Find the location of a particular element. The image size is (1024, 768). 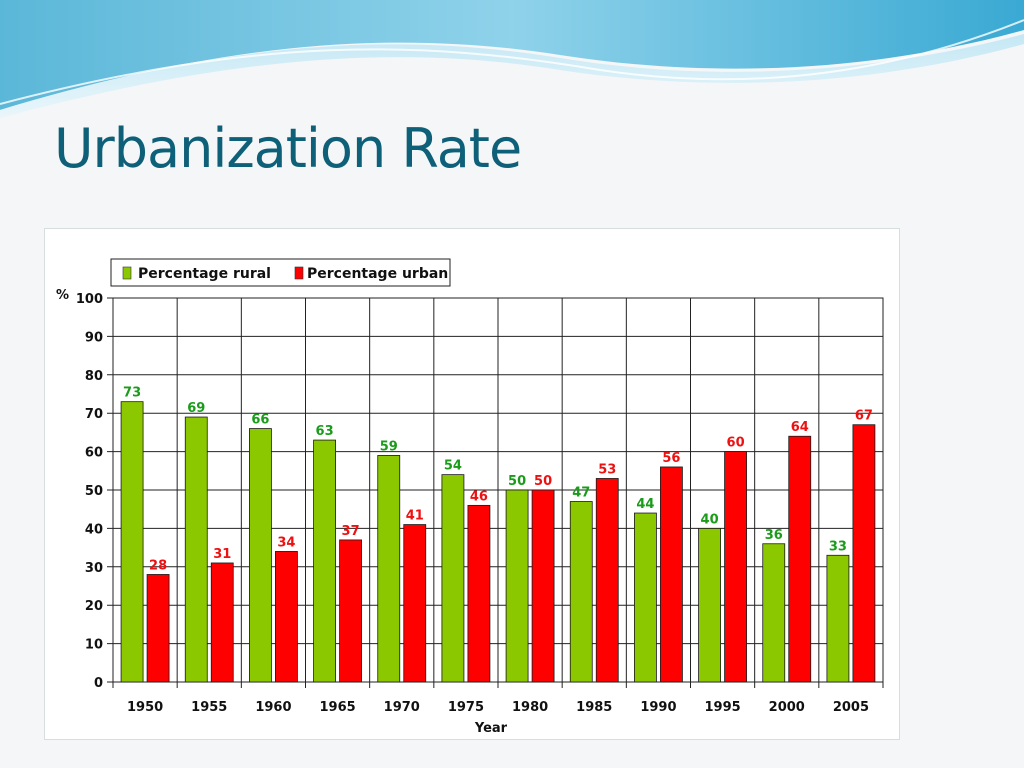

data-label-urban: 34 is located at coordinates (286, 542).